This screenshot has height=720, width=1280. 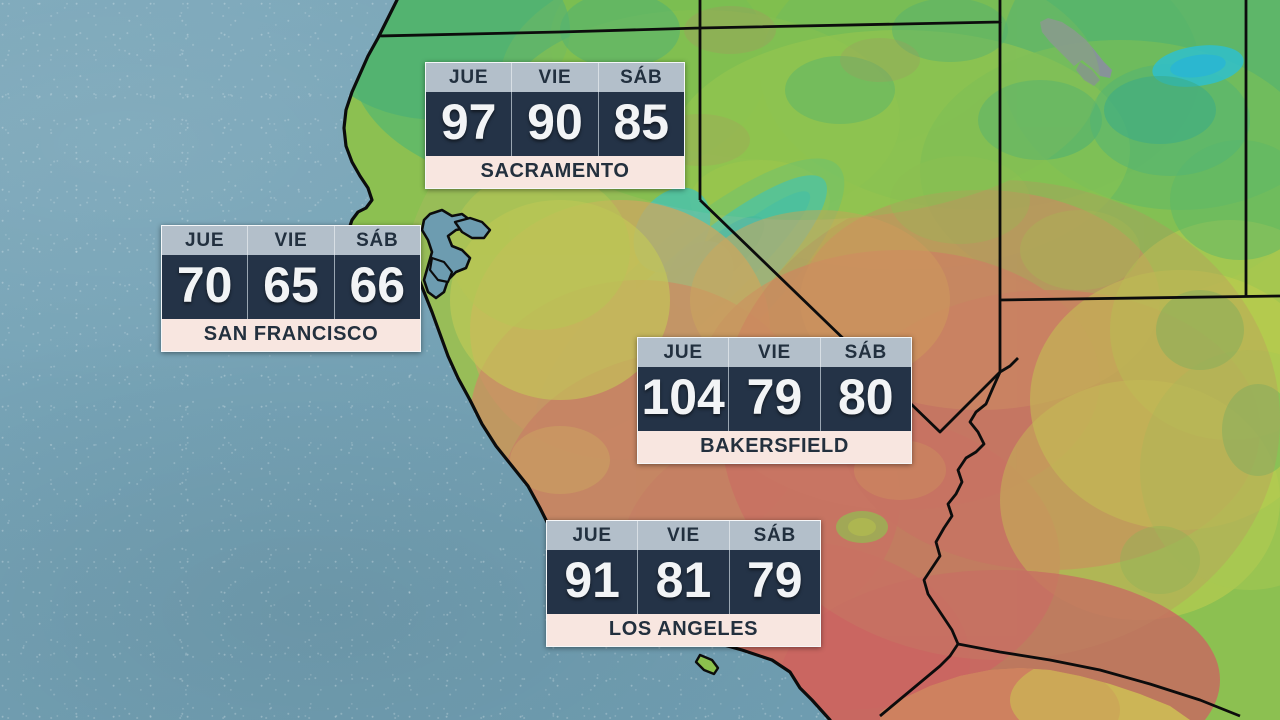 I want to click on temperature-friday: 81, so click(x=684, y=582).